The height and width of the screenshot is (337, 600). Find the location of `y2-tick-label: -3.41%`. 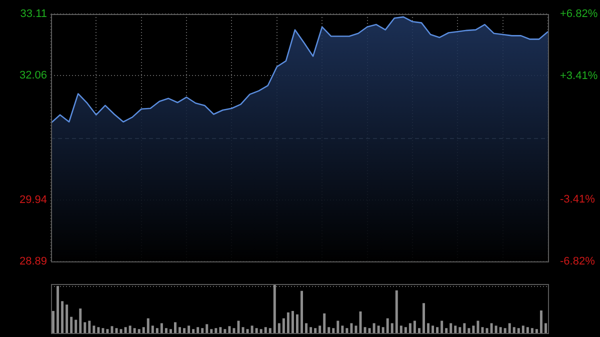

y2-tick-label: -3.41% is located at coordinates (578, 200).